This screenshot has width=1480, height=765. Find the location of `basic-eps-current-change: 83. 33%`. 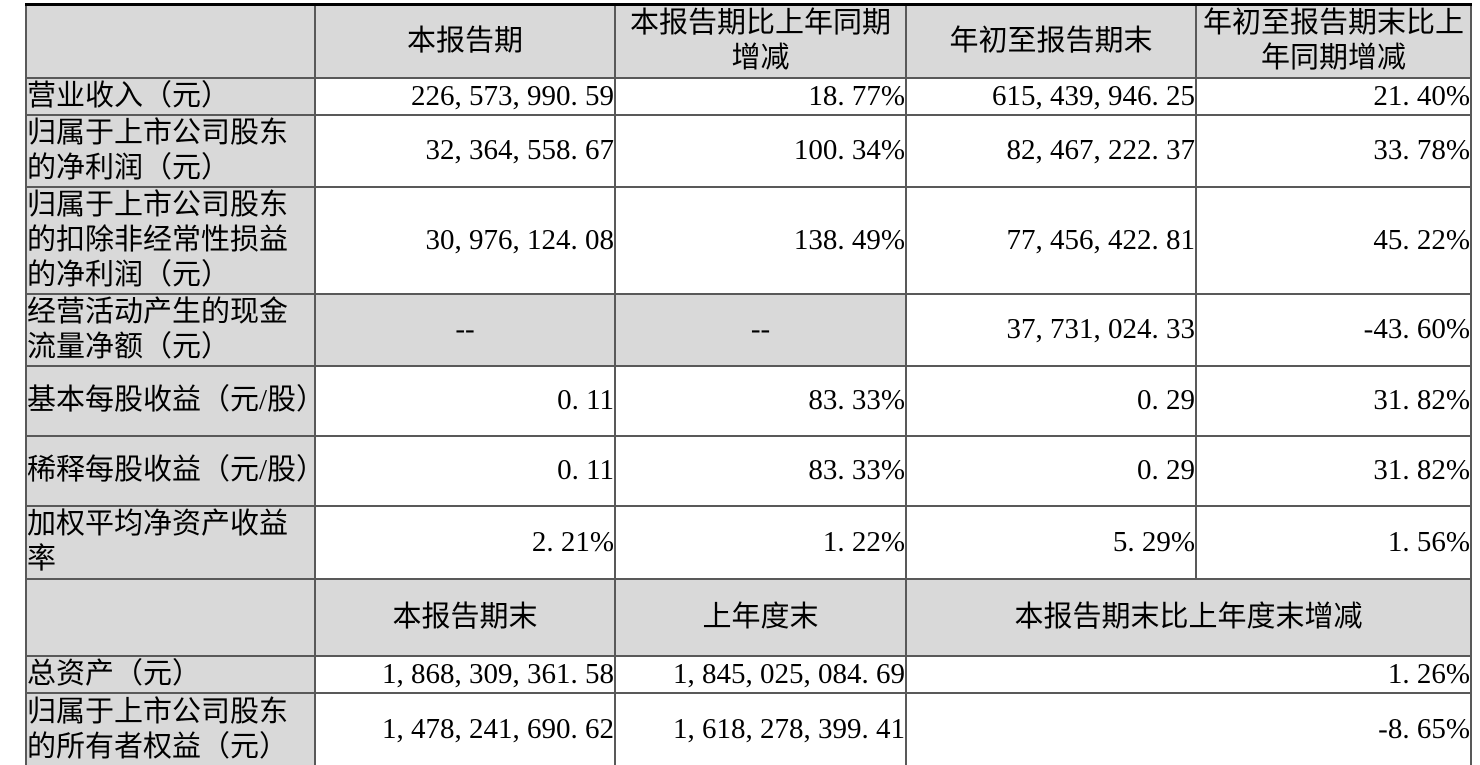

basic-eps-current-change: 83. 33% is located at coordinates (760, 400).